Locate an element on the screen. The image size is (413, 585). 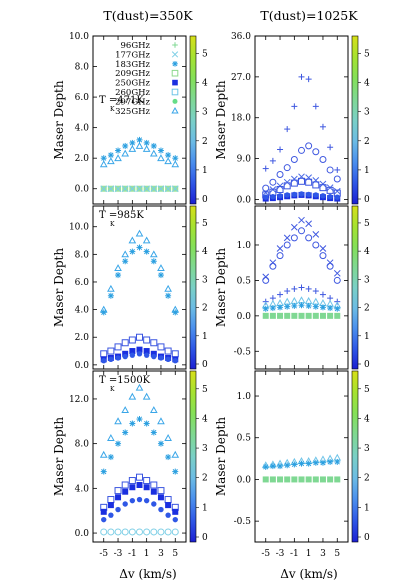
colorbar-tick-label: 1 is located at coordinates (367, 171).